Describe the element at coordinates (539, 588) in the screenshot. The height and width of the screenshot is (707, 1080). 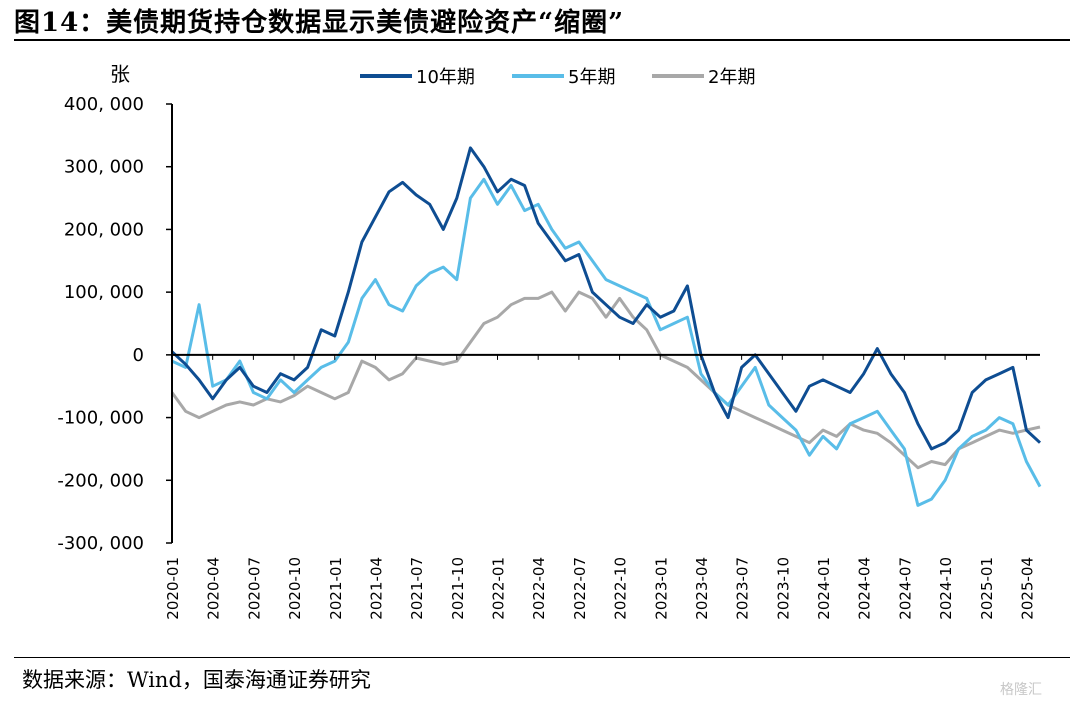
I see `x-tick-label: 2022-04` at that location.